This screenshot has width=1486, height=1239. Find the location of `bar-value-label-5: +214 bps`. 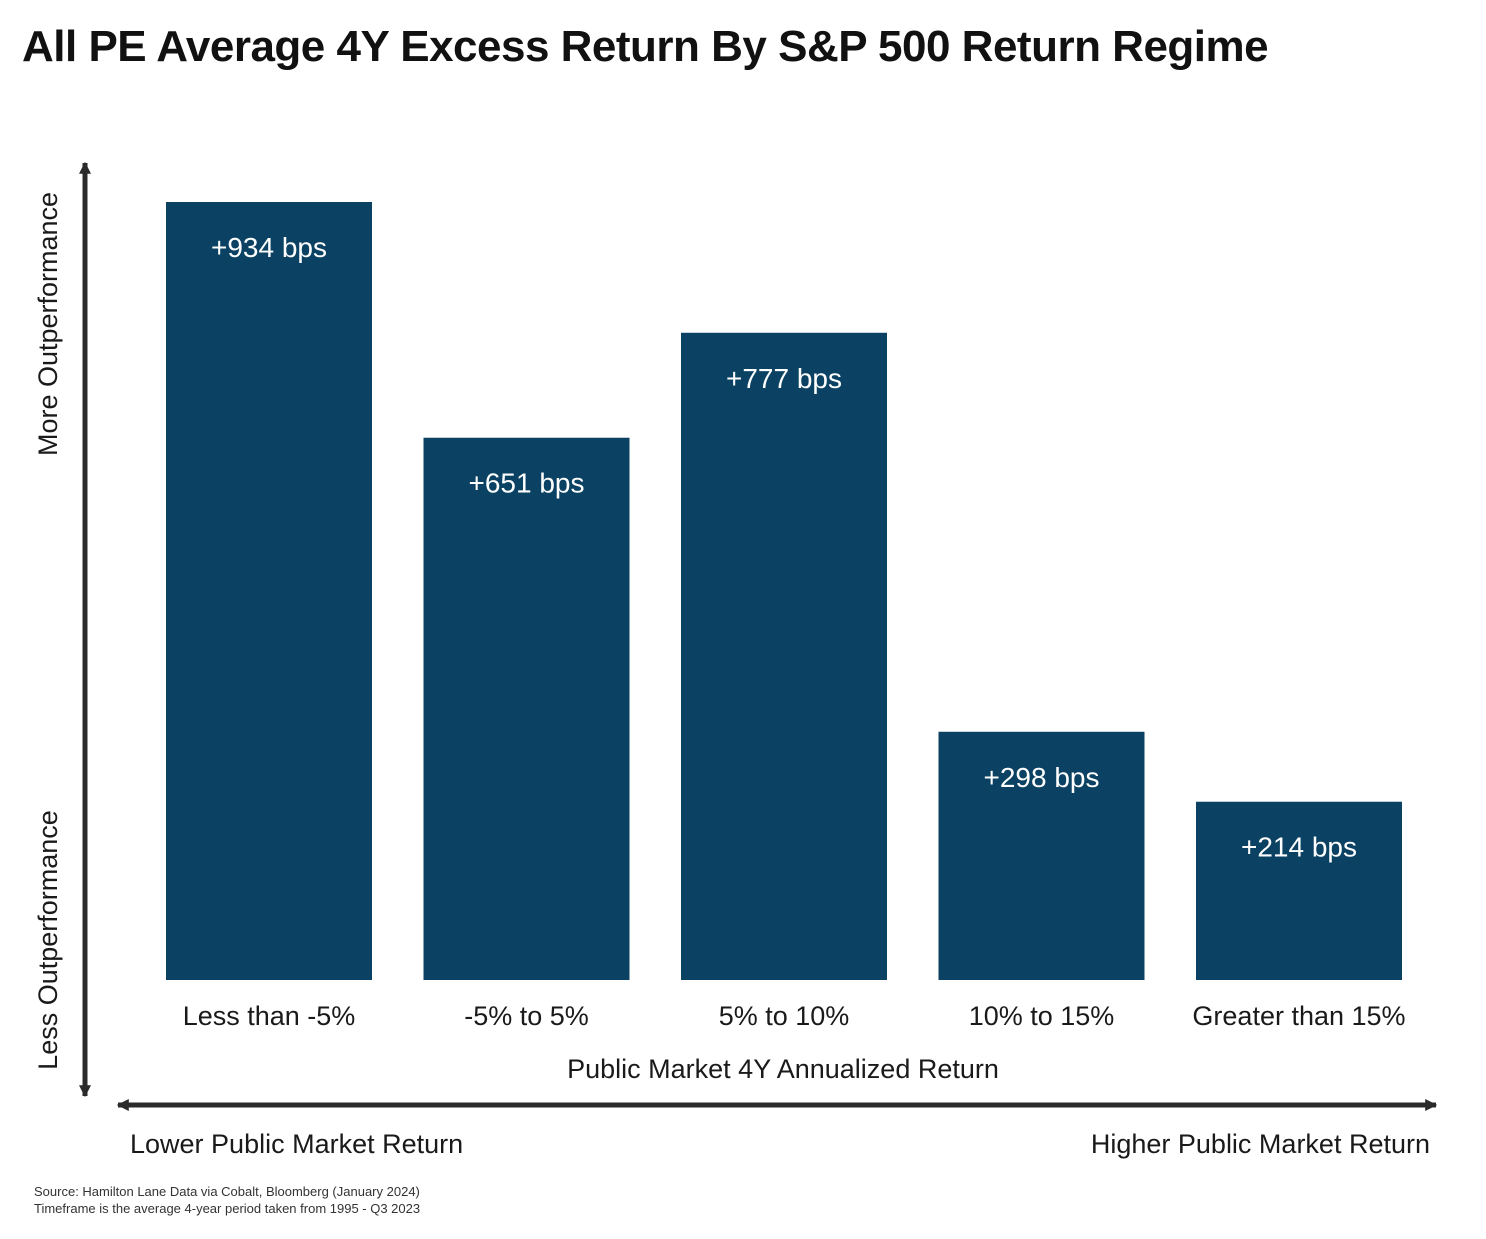

bar-value-label-5: +214 bps is located at coordinates (1299, 847).